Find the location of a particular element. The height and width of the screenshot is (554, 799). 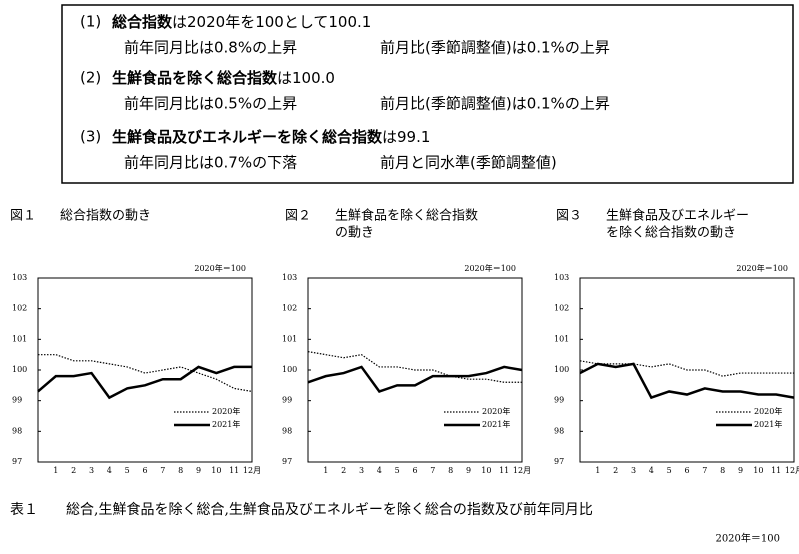

item-detail: 前年同月比は0.8%の上昇 is located at coordinates (210, 48).